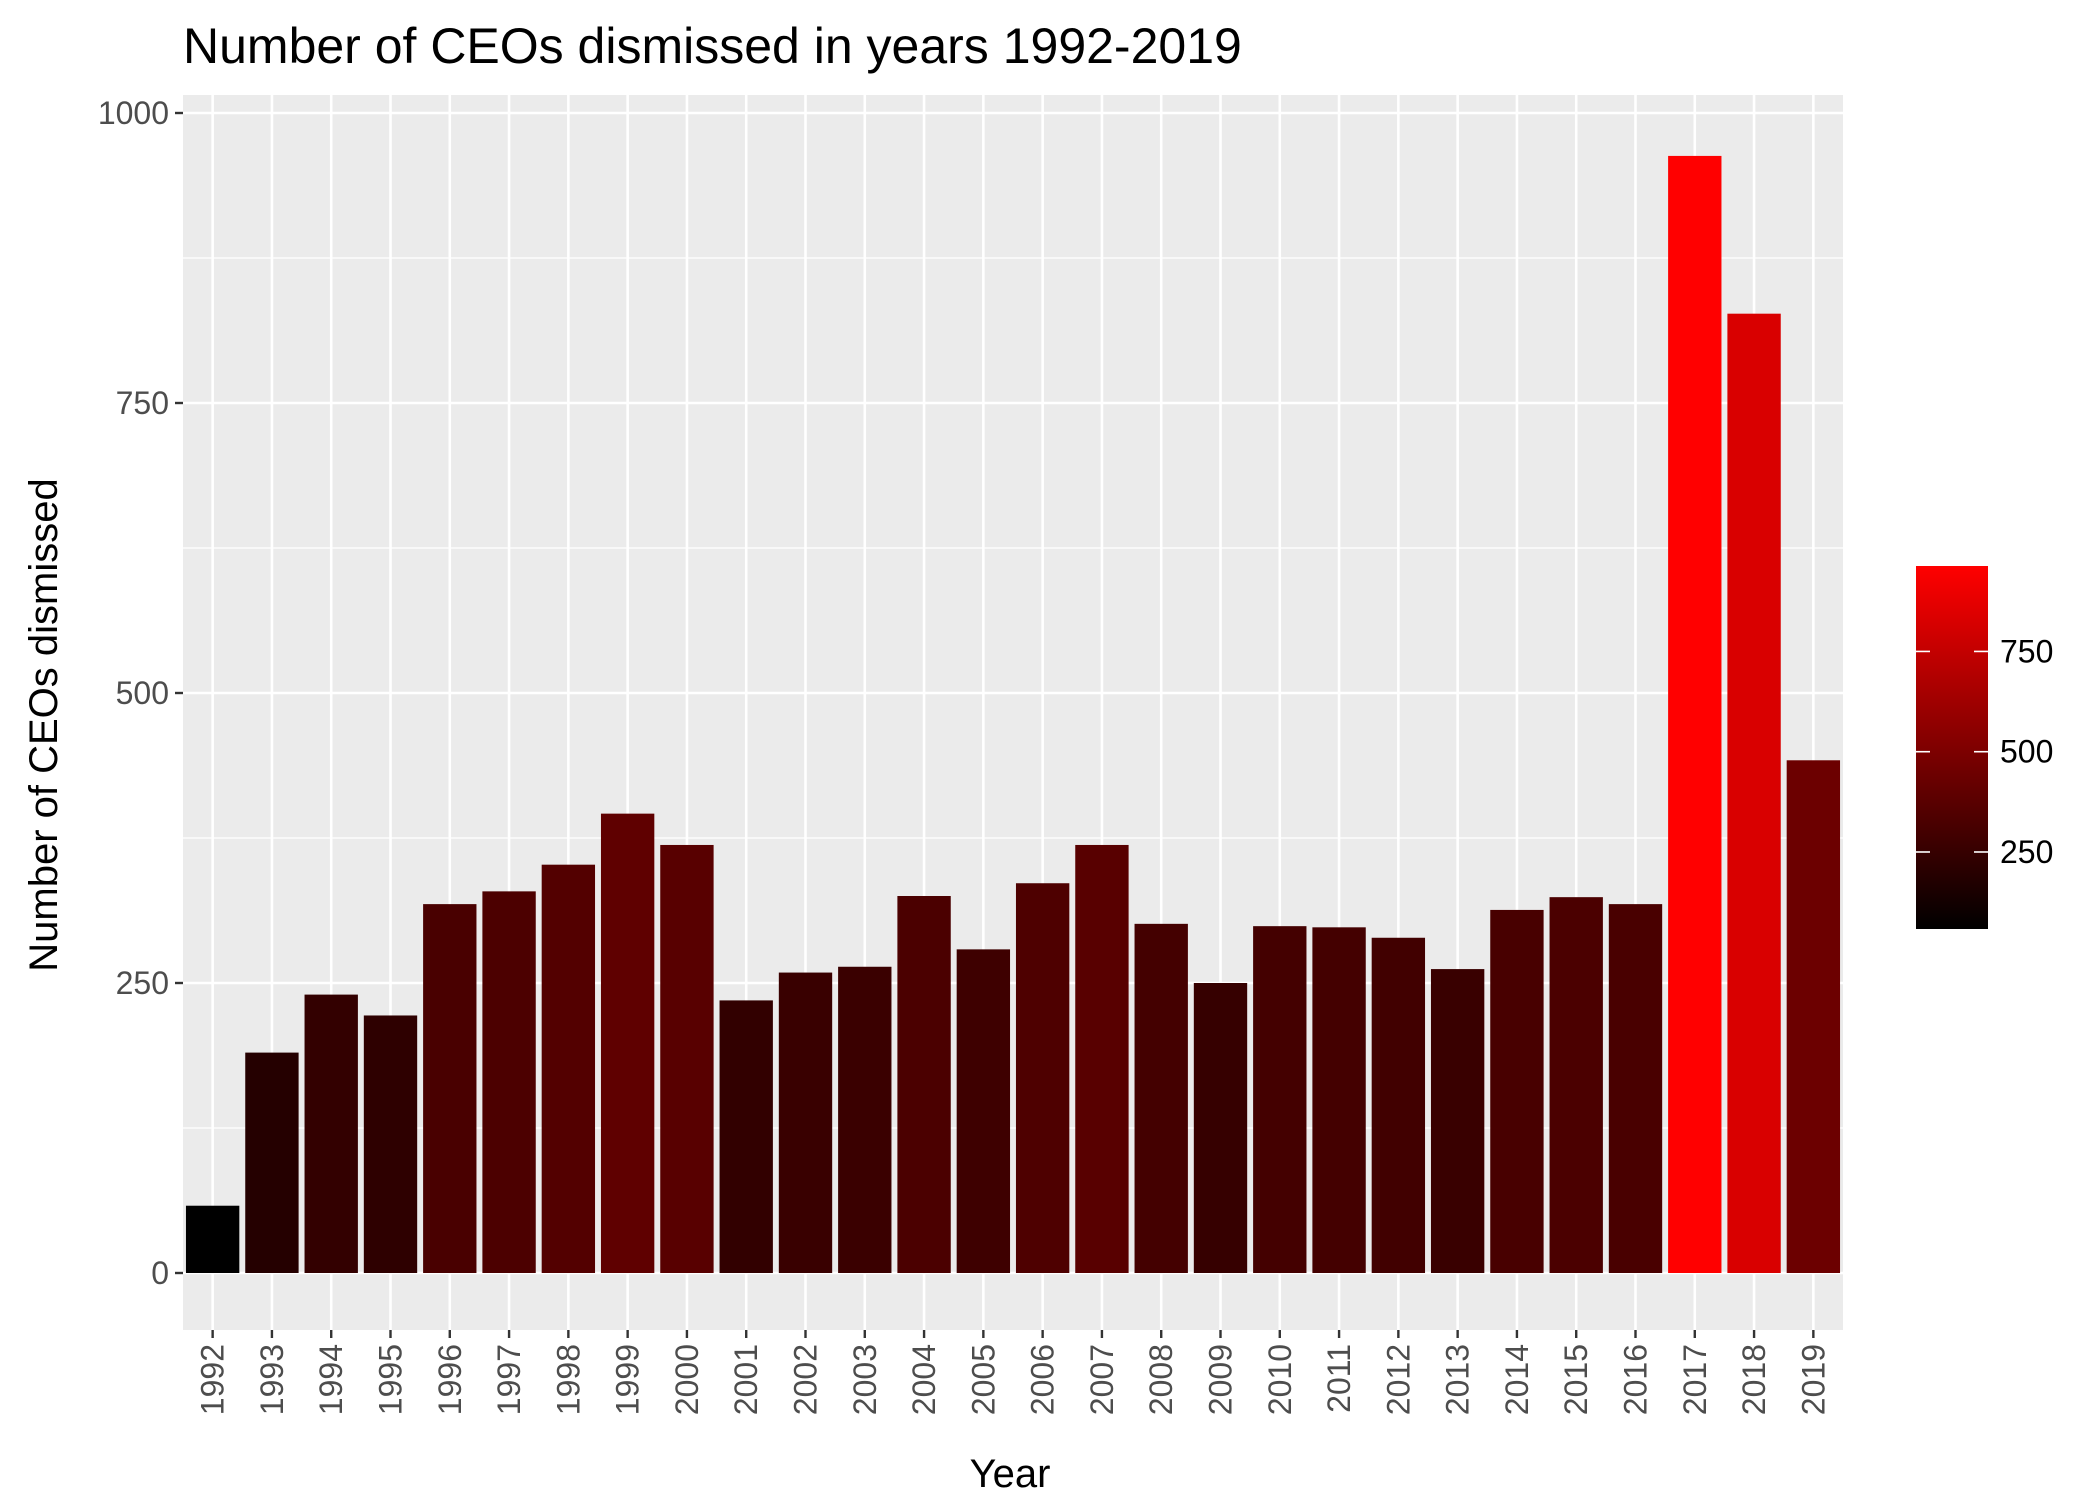  Describe the element at coordinates (746, 1136) in the screenshot. I see `bar-2001` at that location.